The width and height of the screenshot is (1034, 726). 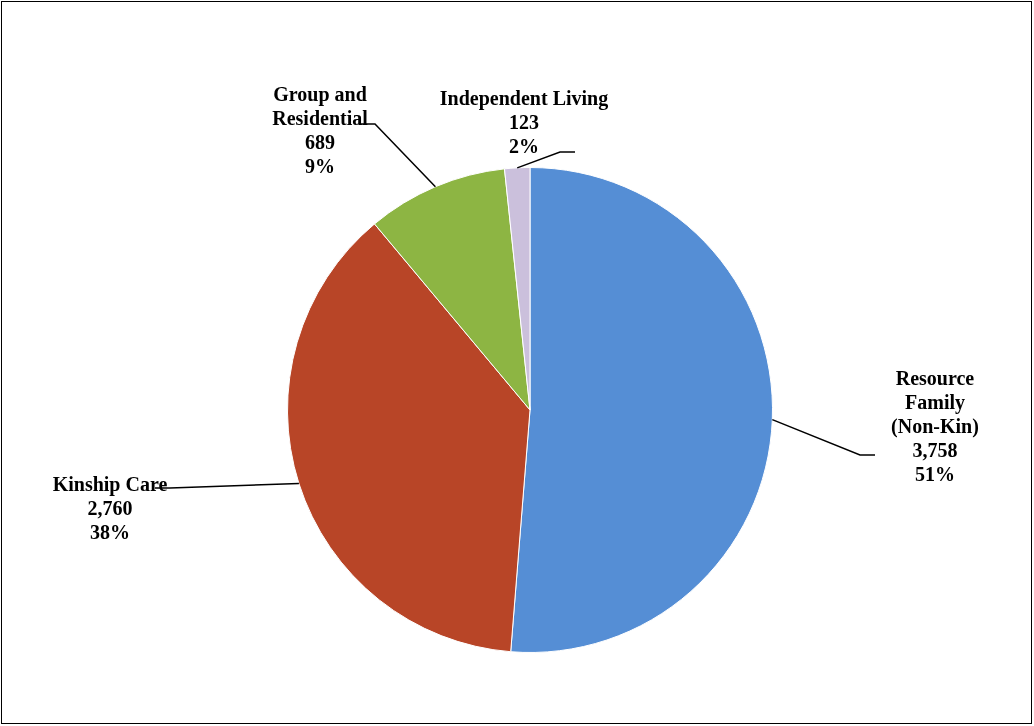 I want to click on slice-label: Resource Family (Non-Kin), so click(x=935, y=403).